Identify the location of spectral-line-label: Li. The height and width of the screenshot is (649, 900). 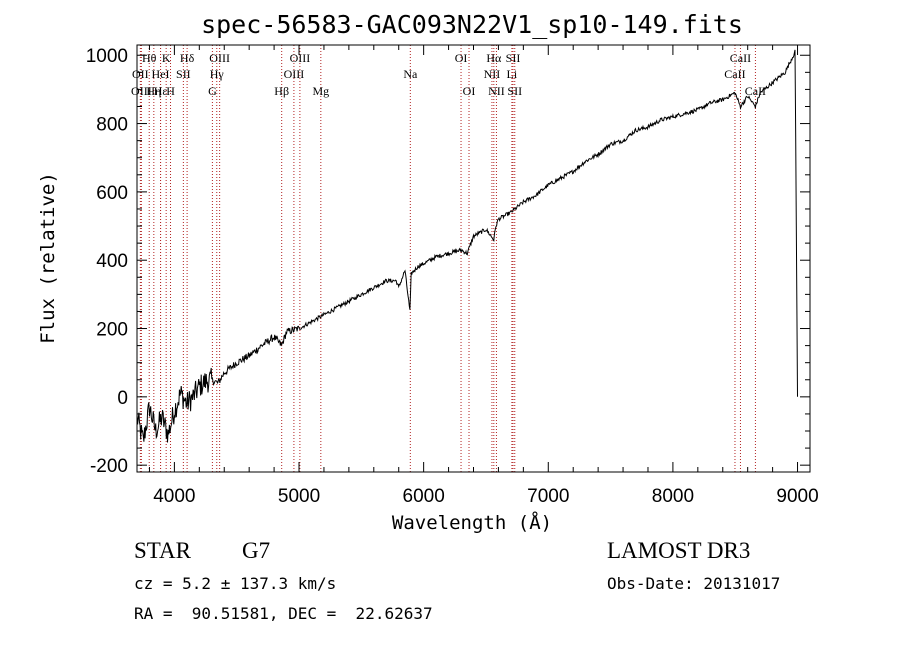
(512, 74).